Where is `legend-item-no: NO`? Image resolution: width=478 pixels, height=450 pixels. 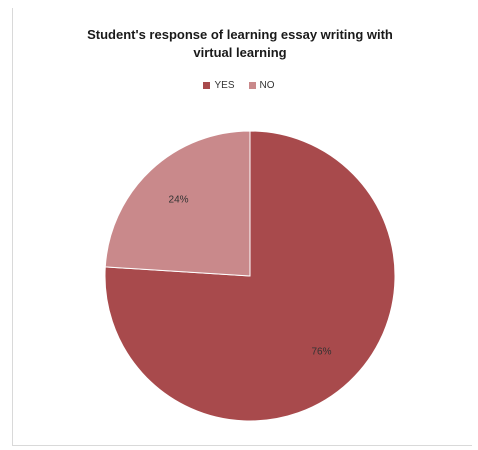
legend-item-no: NO is located at coordinates (261, 85).